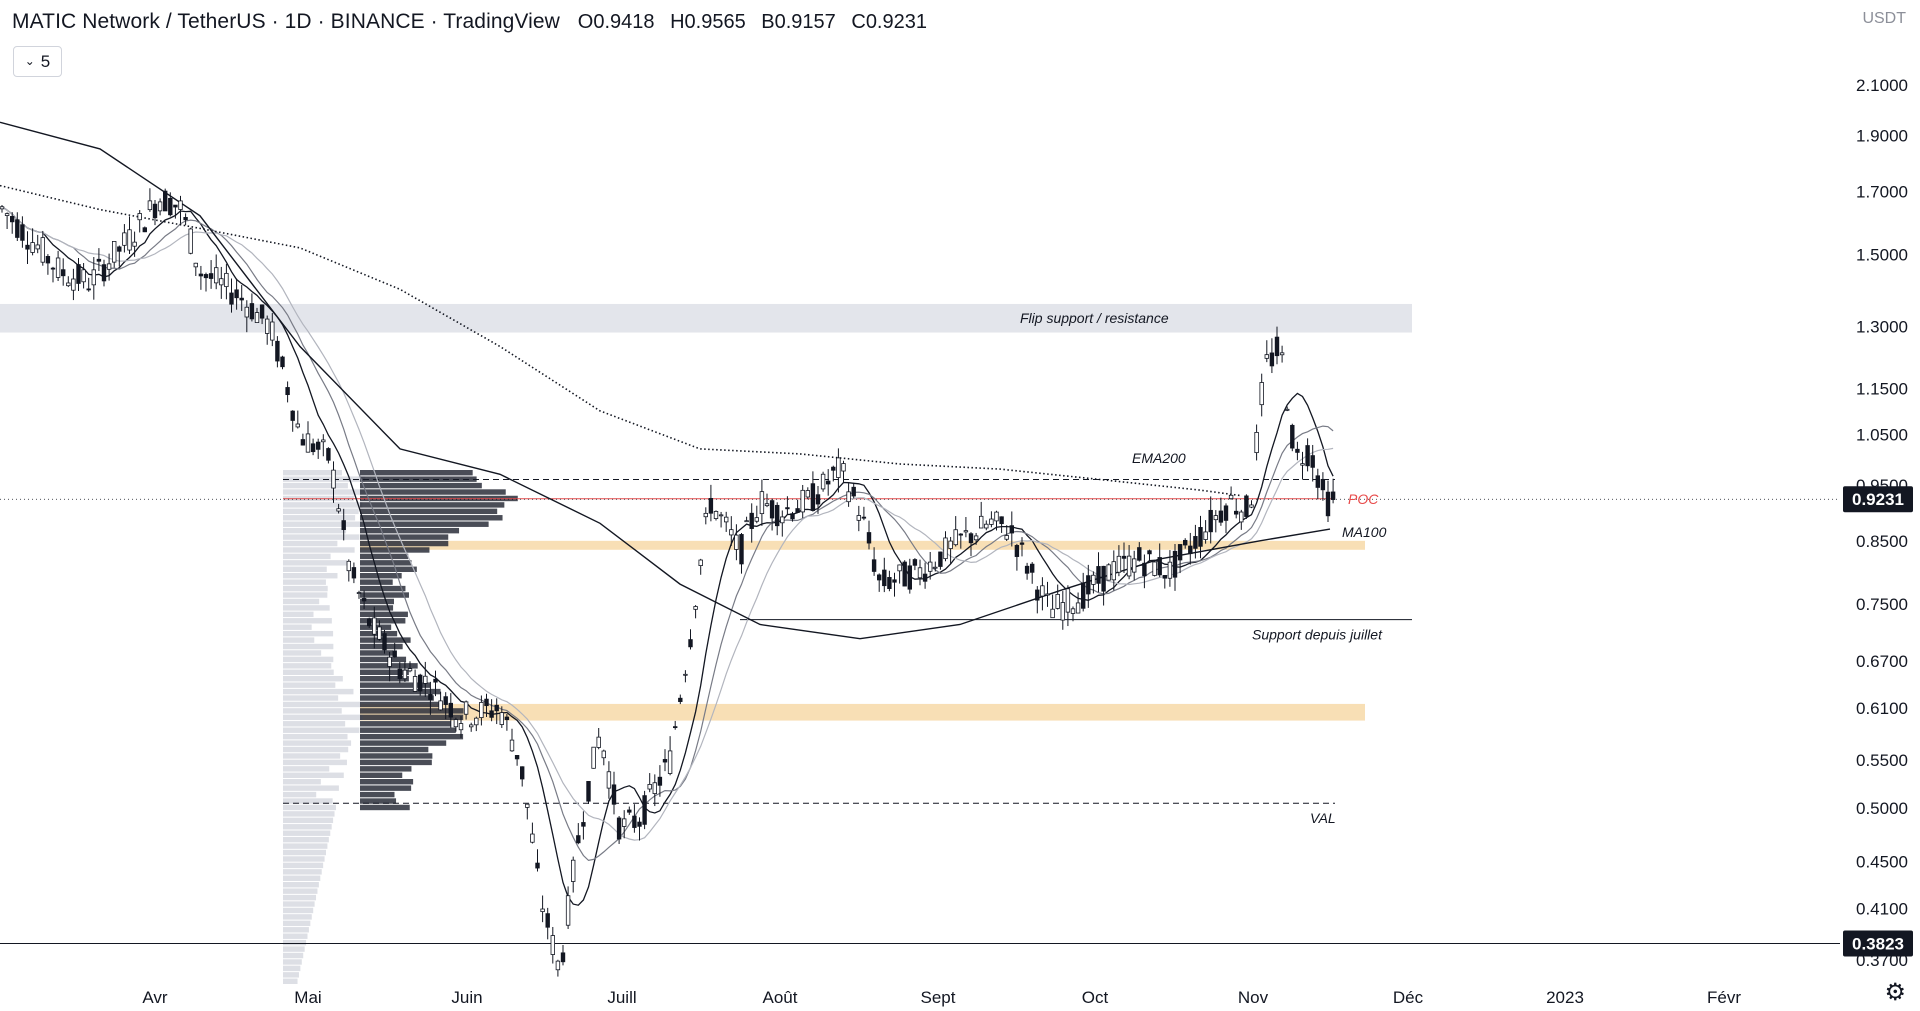 The width and height of the screenshot is (1920, 1011). I want to click on gear-icon: ⚙, so click(1895, 992).